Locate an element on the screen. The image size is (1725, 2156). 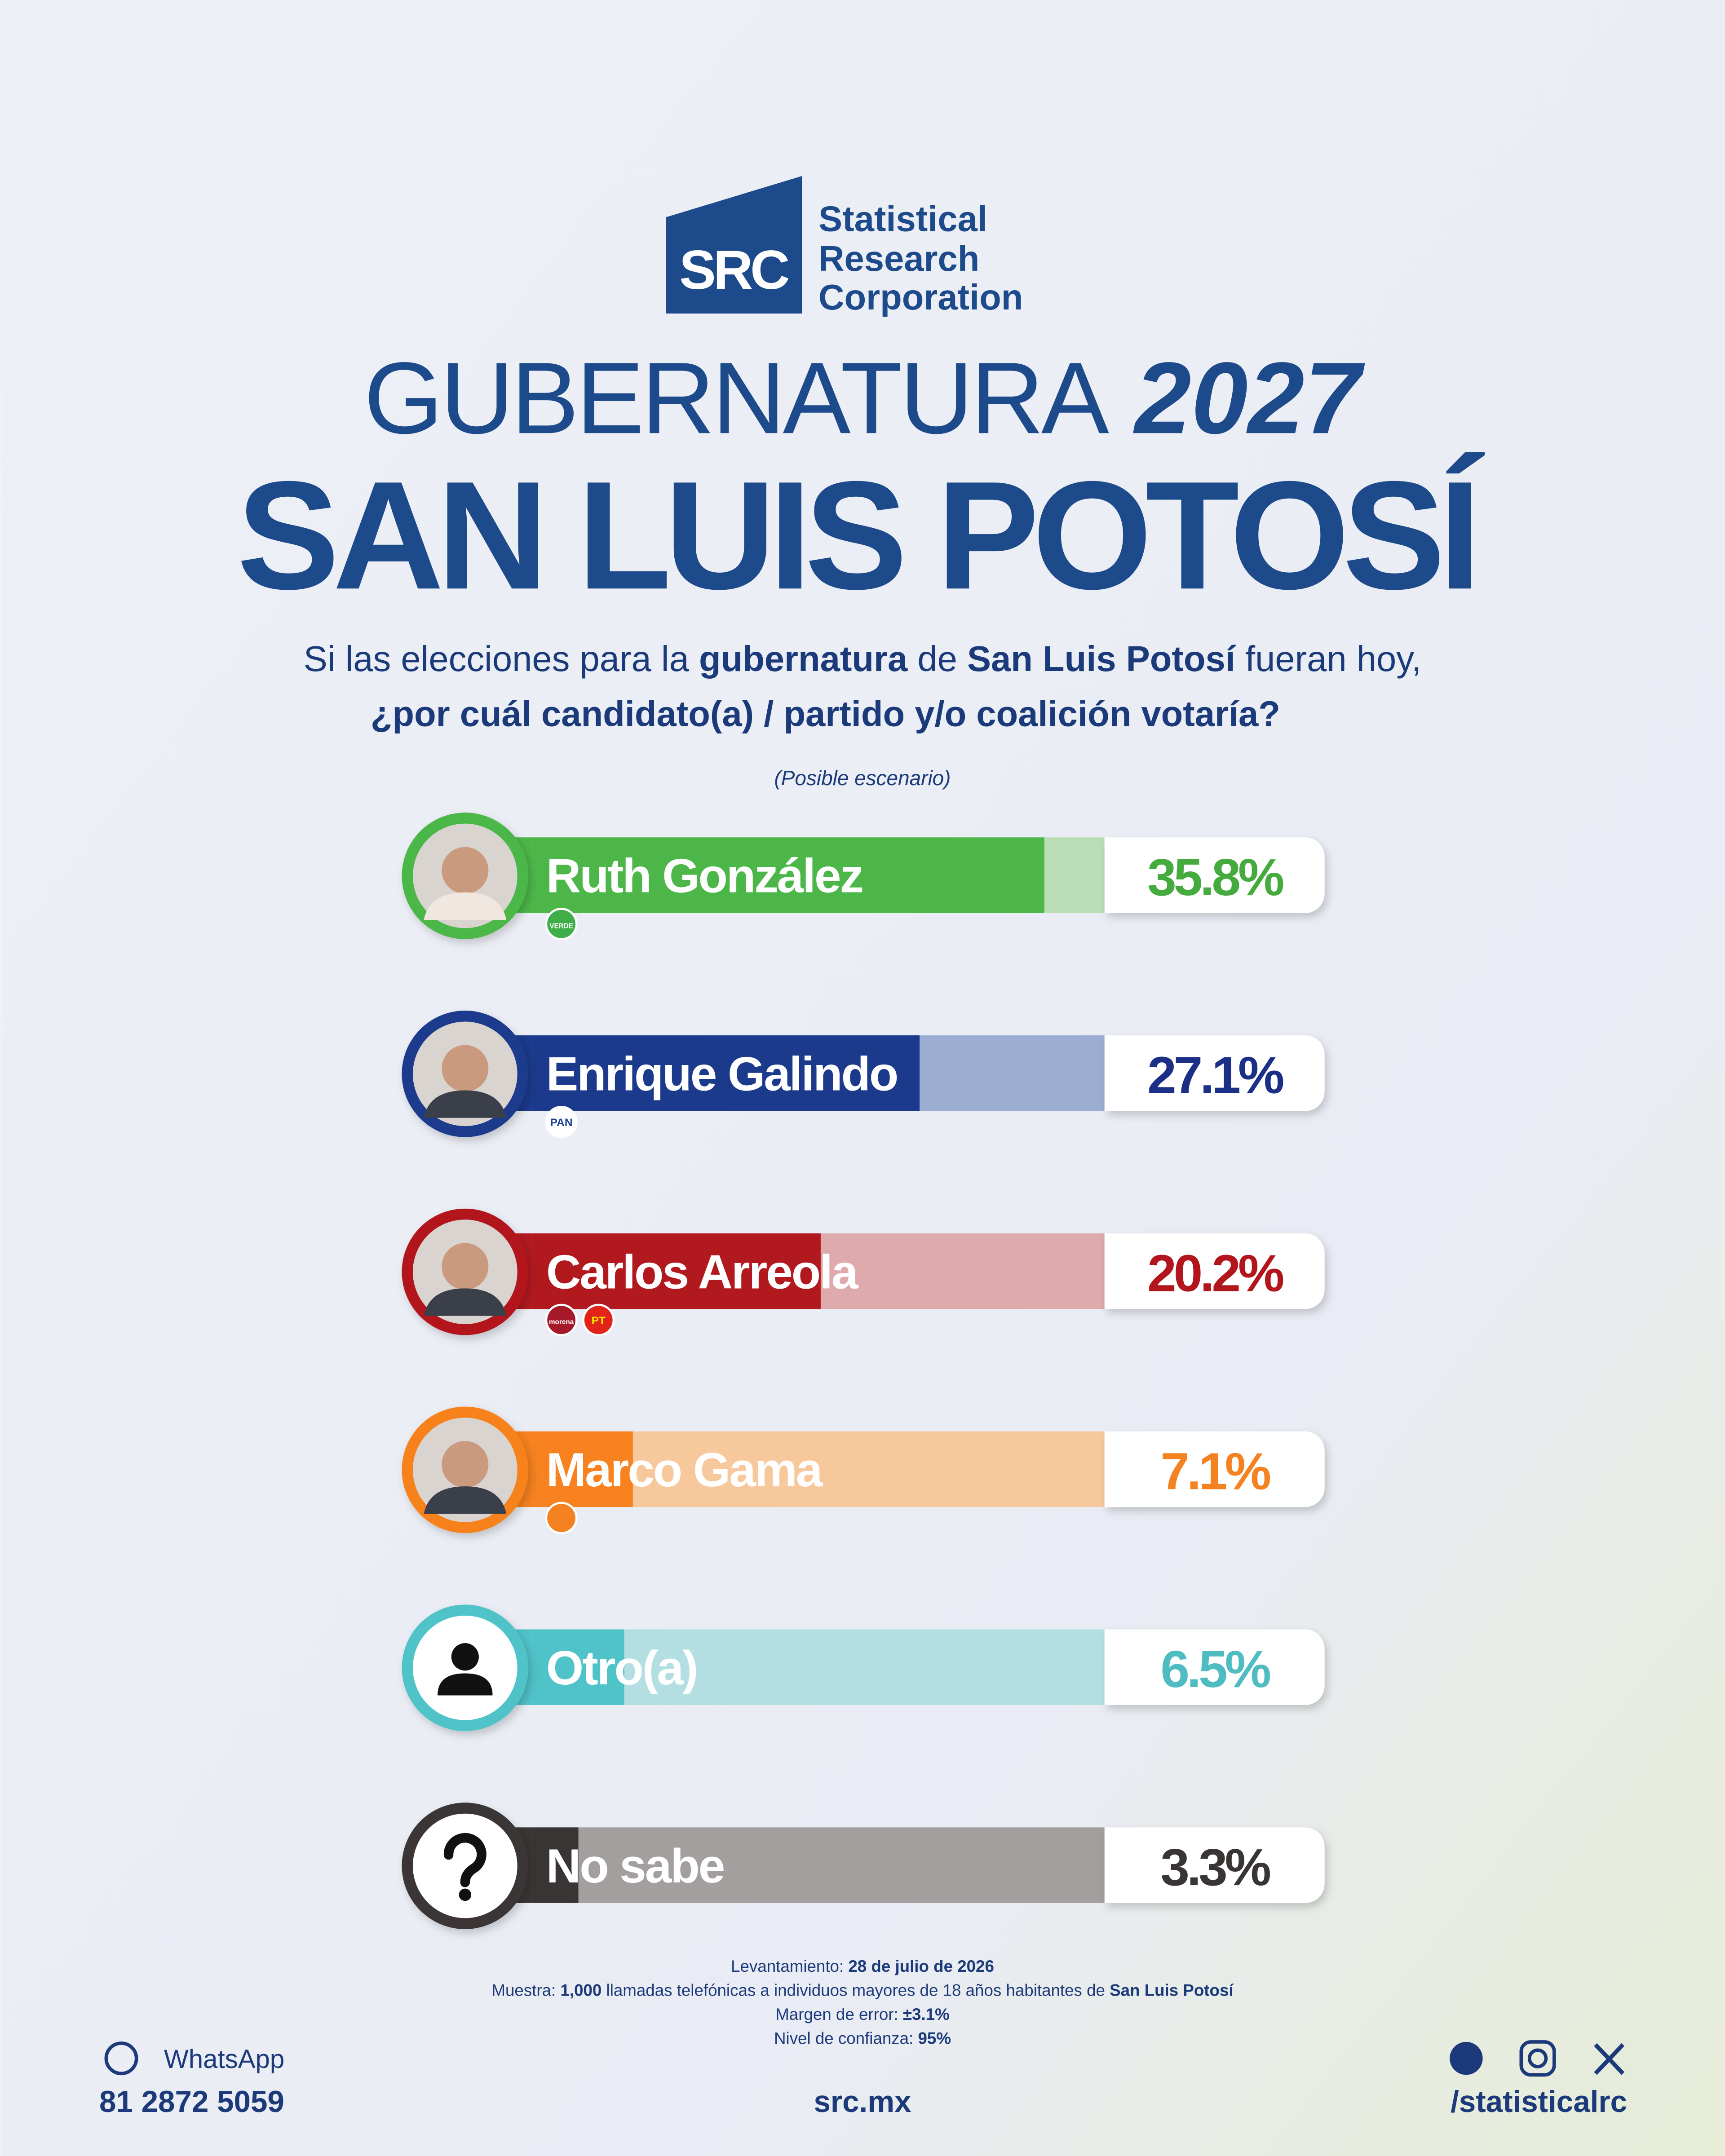
value-label: 7.1% is located at coordinates (1215, 1471).